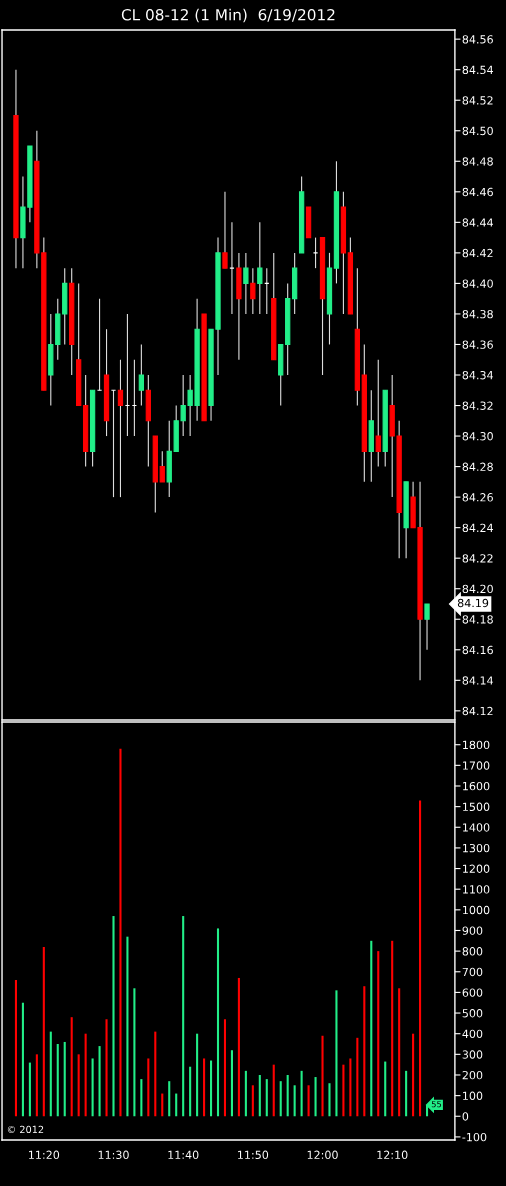  I want to click on y-tick-label: 1400, so click(476, 827).